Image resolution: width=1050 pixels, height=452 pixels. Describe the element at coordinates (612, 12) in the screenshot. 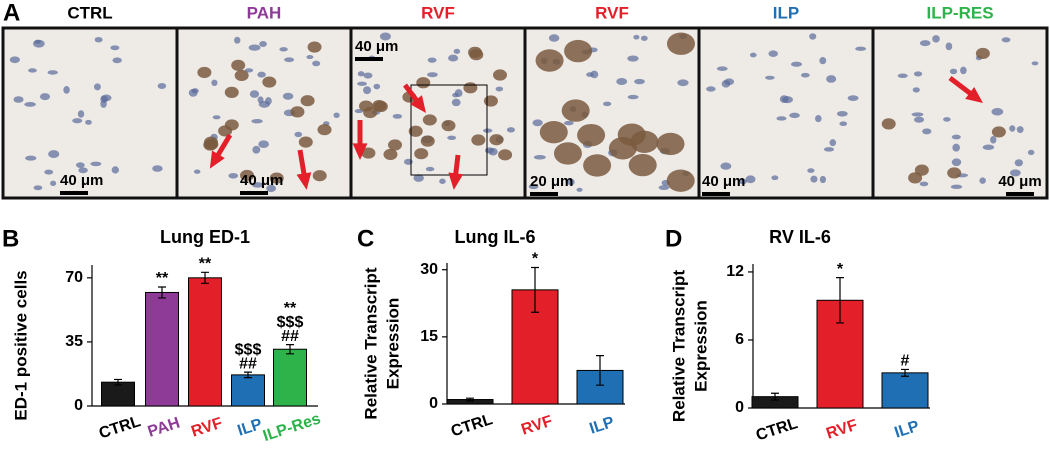

I see `panel-label: RVF` at that location.